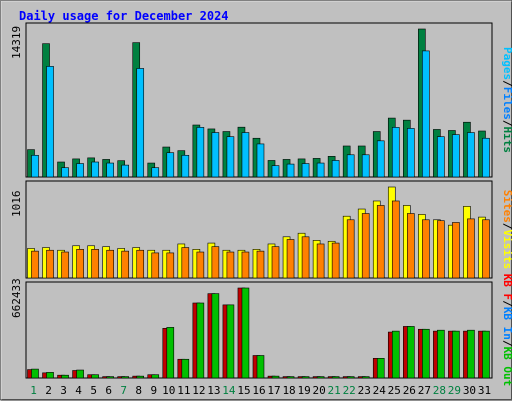 Image resolution: width=512 pixels, height=401 pixels. What do you see at coordinates (243, 390) in the screenshot?
I see `day-label: 15` at bounding box center [243, 390].